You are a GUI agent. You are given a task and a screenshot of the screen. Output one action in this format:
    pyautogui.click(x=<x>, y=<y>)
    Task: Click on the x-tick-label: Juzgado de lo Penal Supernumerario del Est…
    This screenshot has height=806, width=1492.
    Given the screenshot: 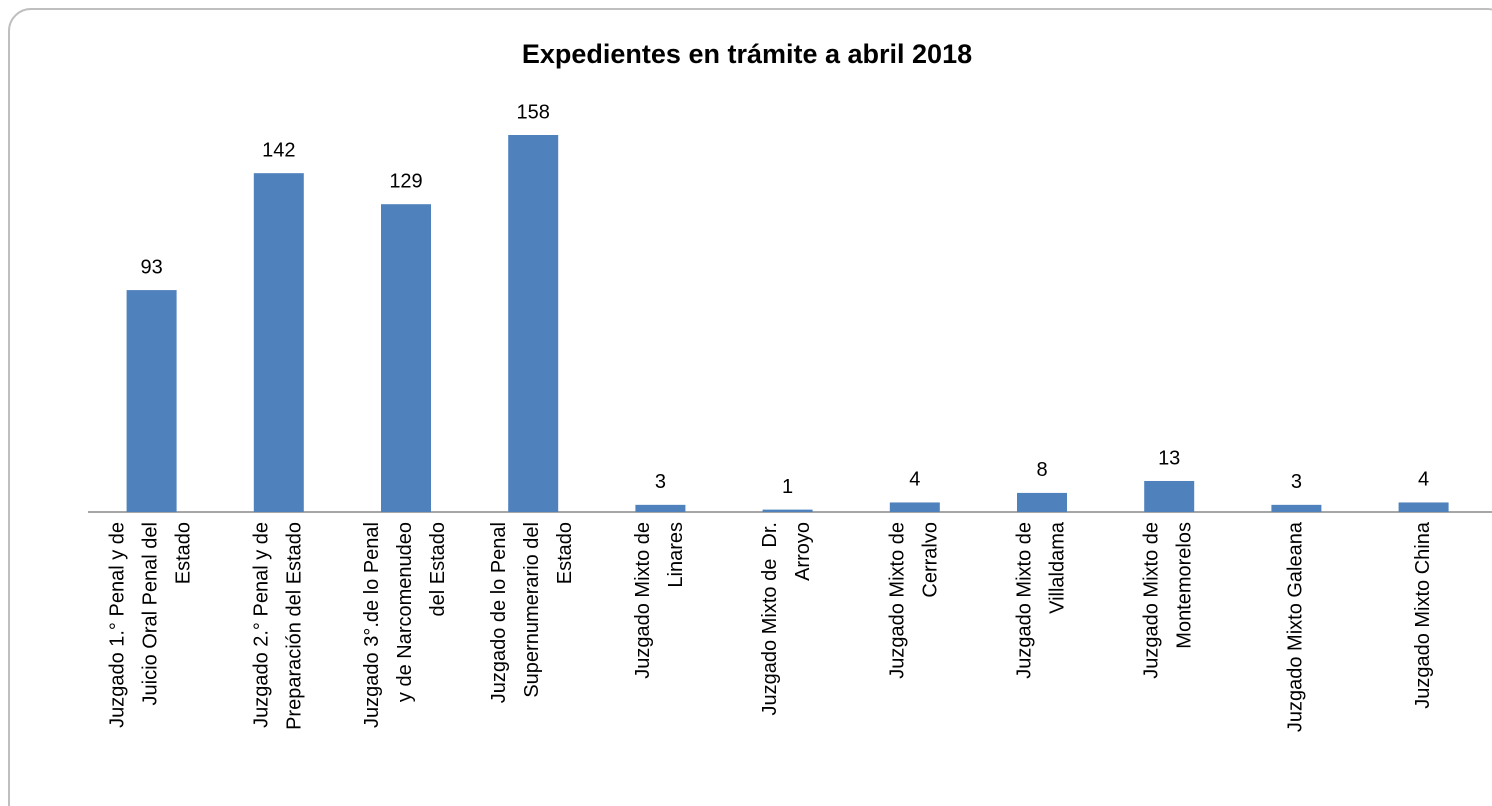 What is the action you would take?
    pyautogui.click(x=532, y=612)
    